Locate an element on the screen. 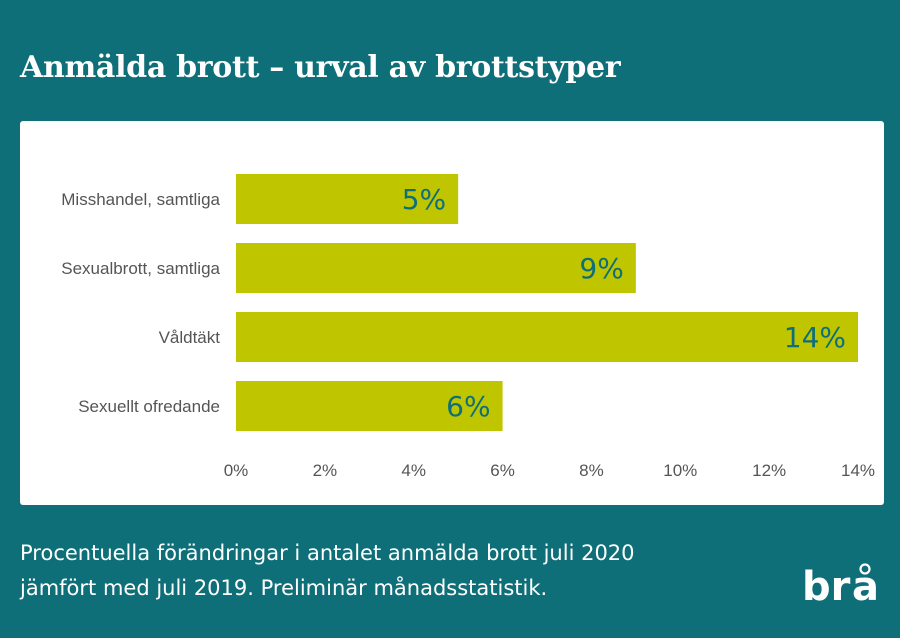 This screenshot has height=638, width=900. data-label: 6% is located at coordinates (468, 406).